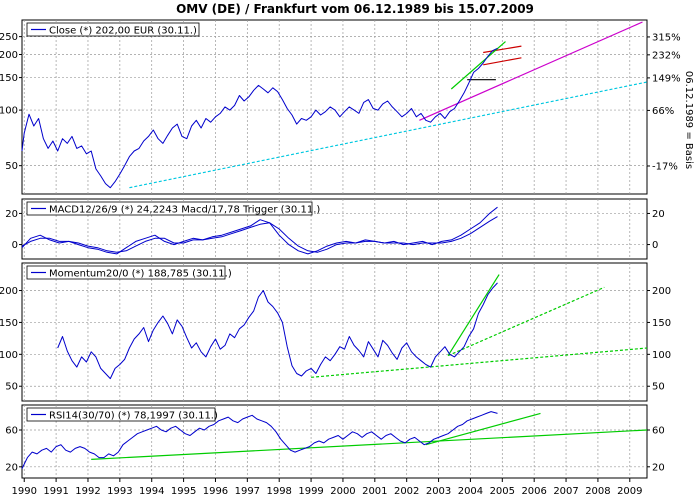 Image resolution: width=700 pixels, height=500 pixels. Describe the element at coordinates (661, 291) in the screenshot. I see `right-tick-label: 200` at that location.